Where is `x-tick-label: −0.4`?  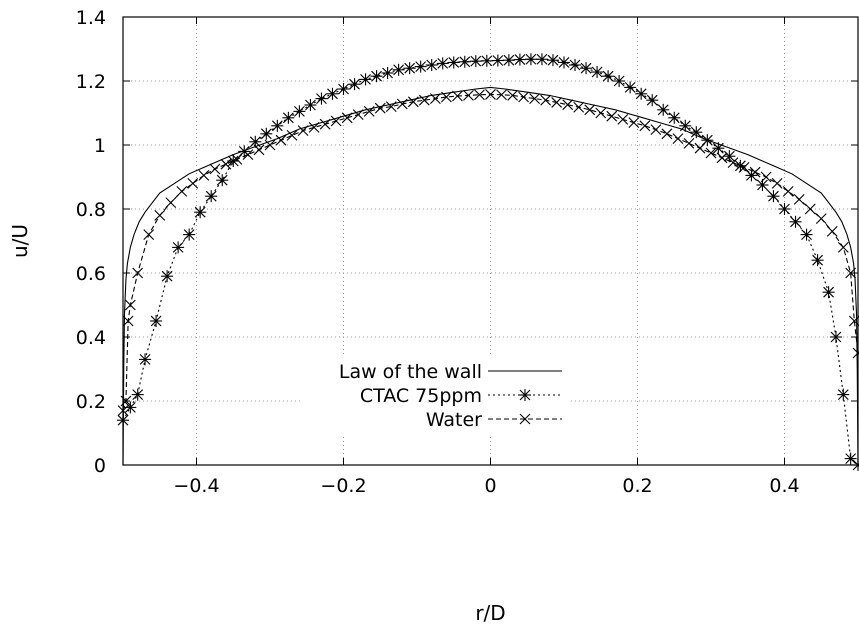 x-tick-label: −0.4 is located at coordinates (196, 486).